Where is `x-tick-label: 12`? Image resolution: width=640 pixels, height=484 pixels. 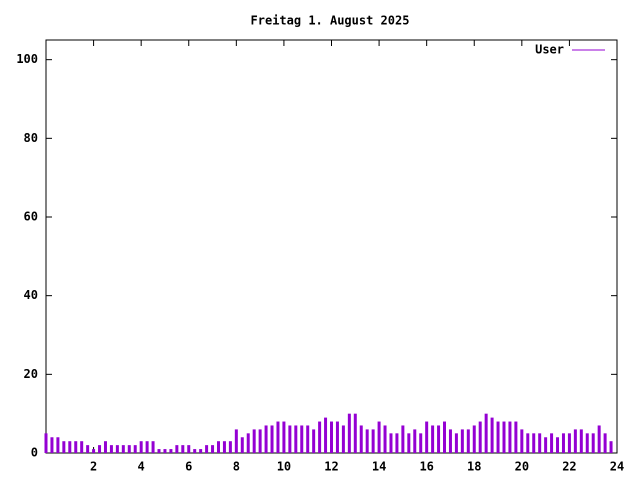 x-tick-label: 12 is located at coordinates (331, 467).